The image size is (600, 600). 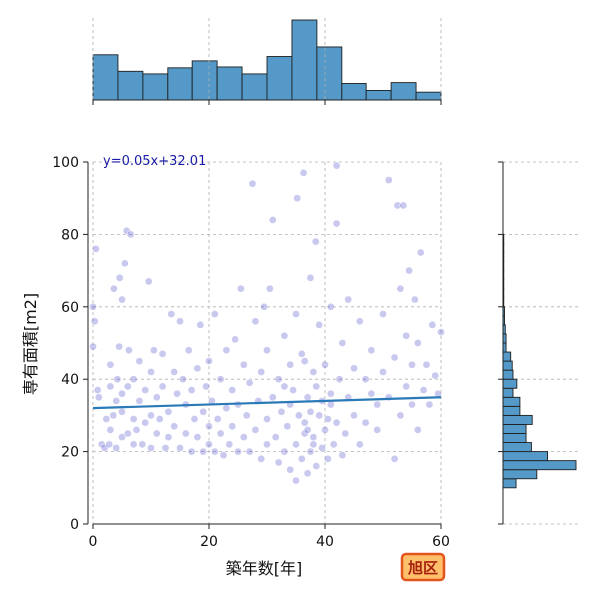 I want to click on y-tick-label: 0, so click(x=74, y=525).